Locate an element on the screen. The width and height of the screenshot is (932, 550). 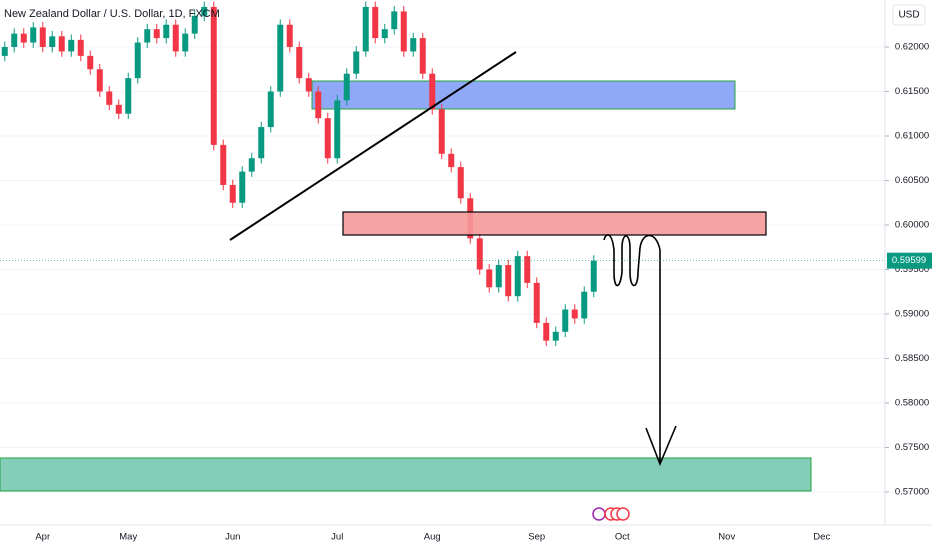
last-price-tag is located at coordinates (909, 260).